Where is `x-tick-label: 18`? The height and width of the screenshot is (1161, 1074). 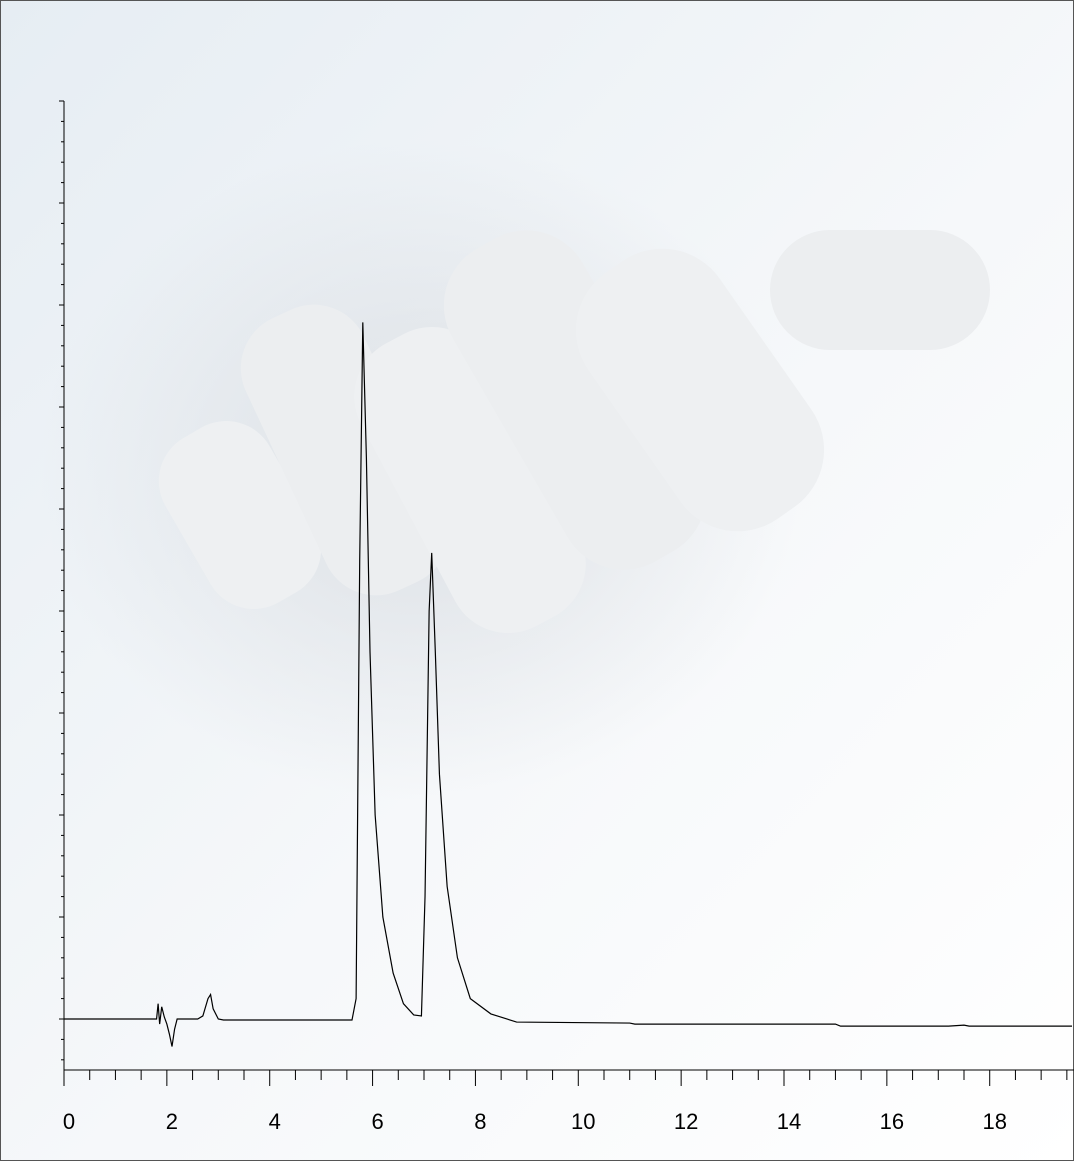 x-tick-label: 18 is located at coordinates (994, 1121).